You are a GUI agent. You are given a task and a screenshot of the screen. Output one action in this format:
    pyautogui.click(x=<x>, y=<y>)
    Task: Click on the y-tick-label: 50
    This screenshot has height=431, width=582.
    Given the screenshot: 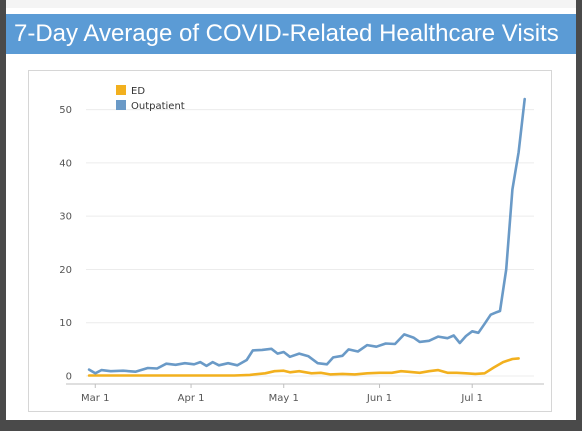 What is the action you would take?
    pyautogui.click(x=65, y=110)
    